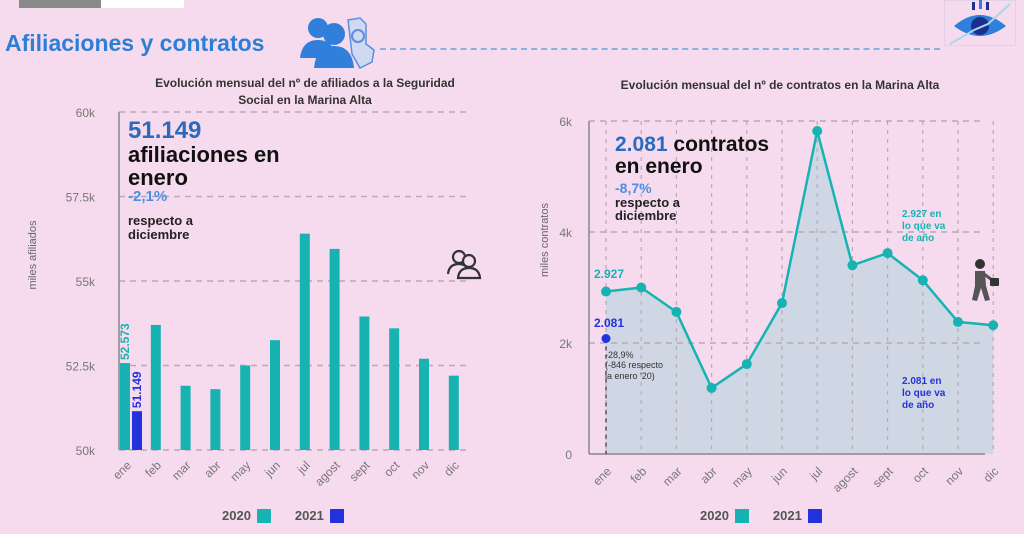  Describe the element at coordinates (918, 238) in the screenshot. I see `ytd-2020-line3: de año` at that location.